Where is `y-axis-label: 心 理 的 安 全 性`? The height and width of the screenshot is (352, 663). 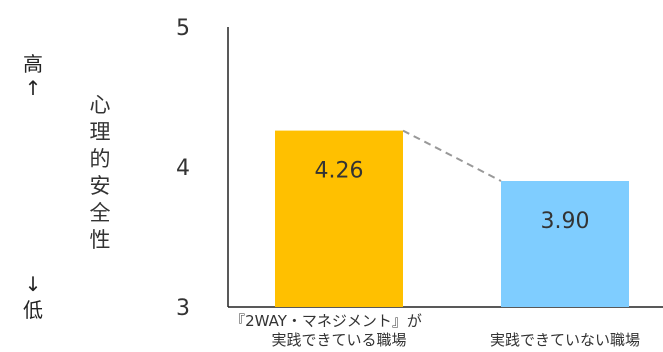
y-axis-label: 心 理 的 安 全 性 is located at coordinates (100, 173).